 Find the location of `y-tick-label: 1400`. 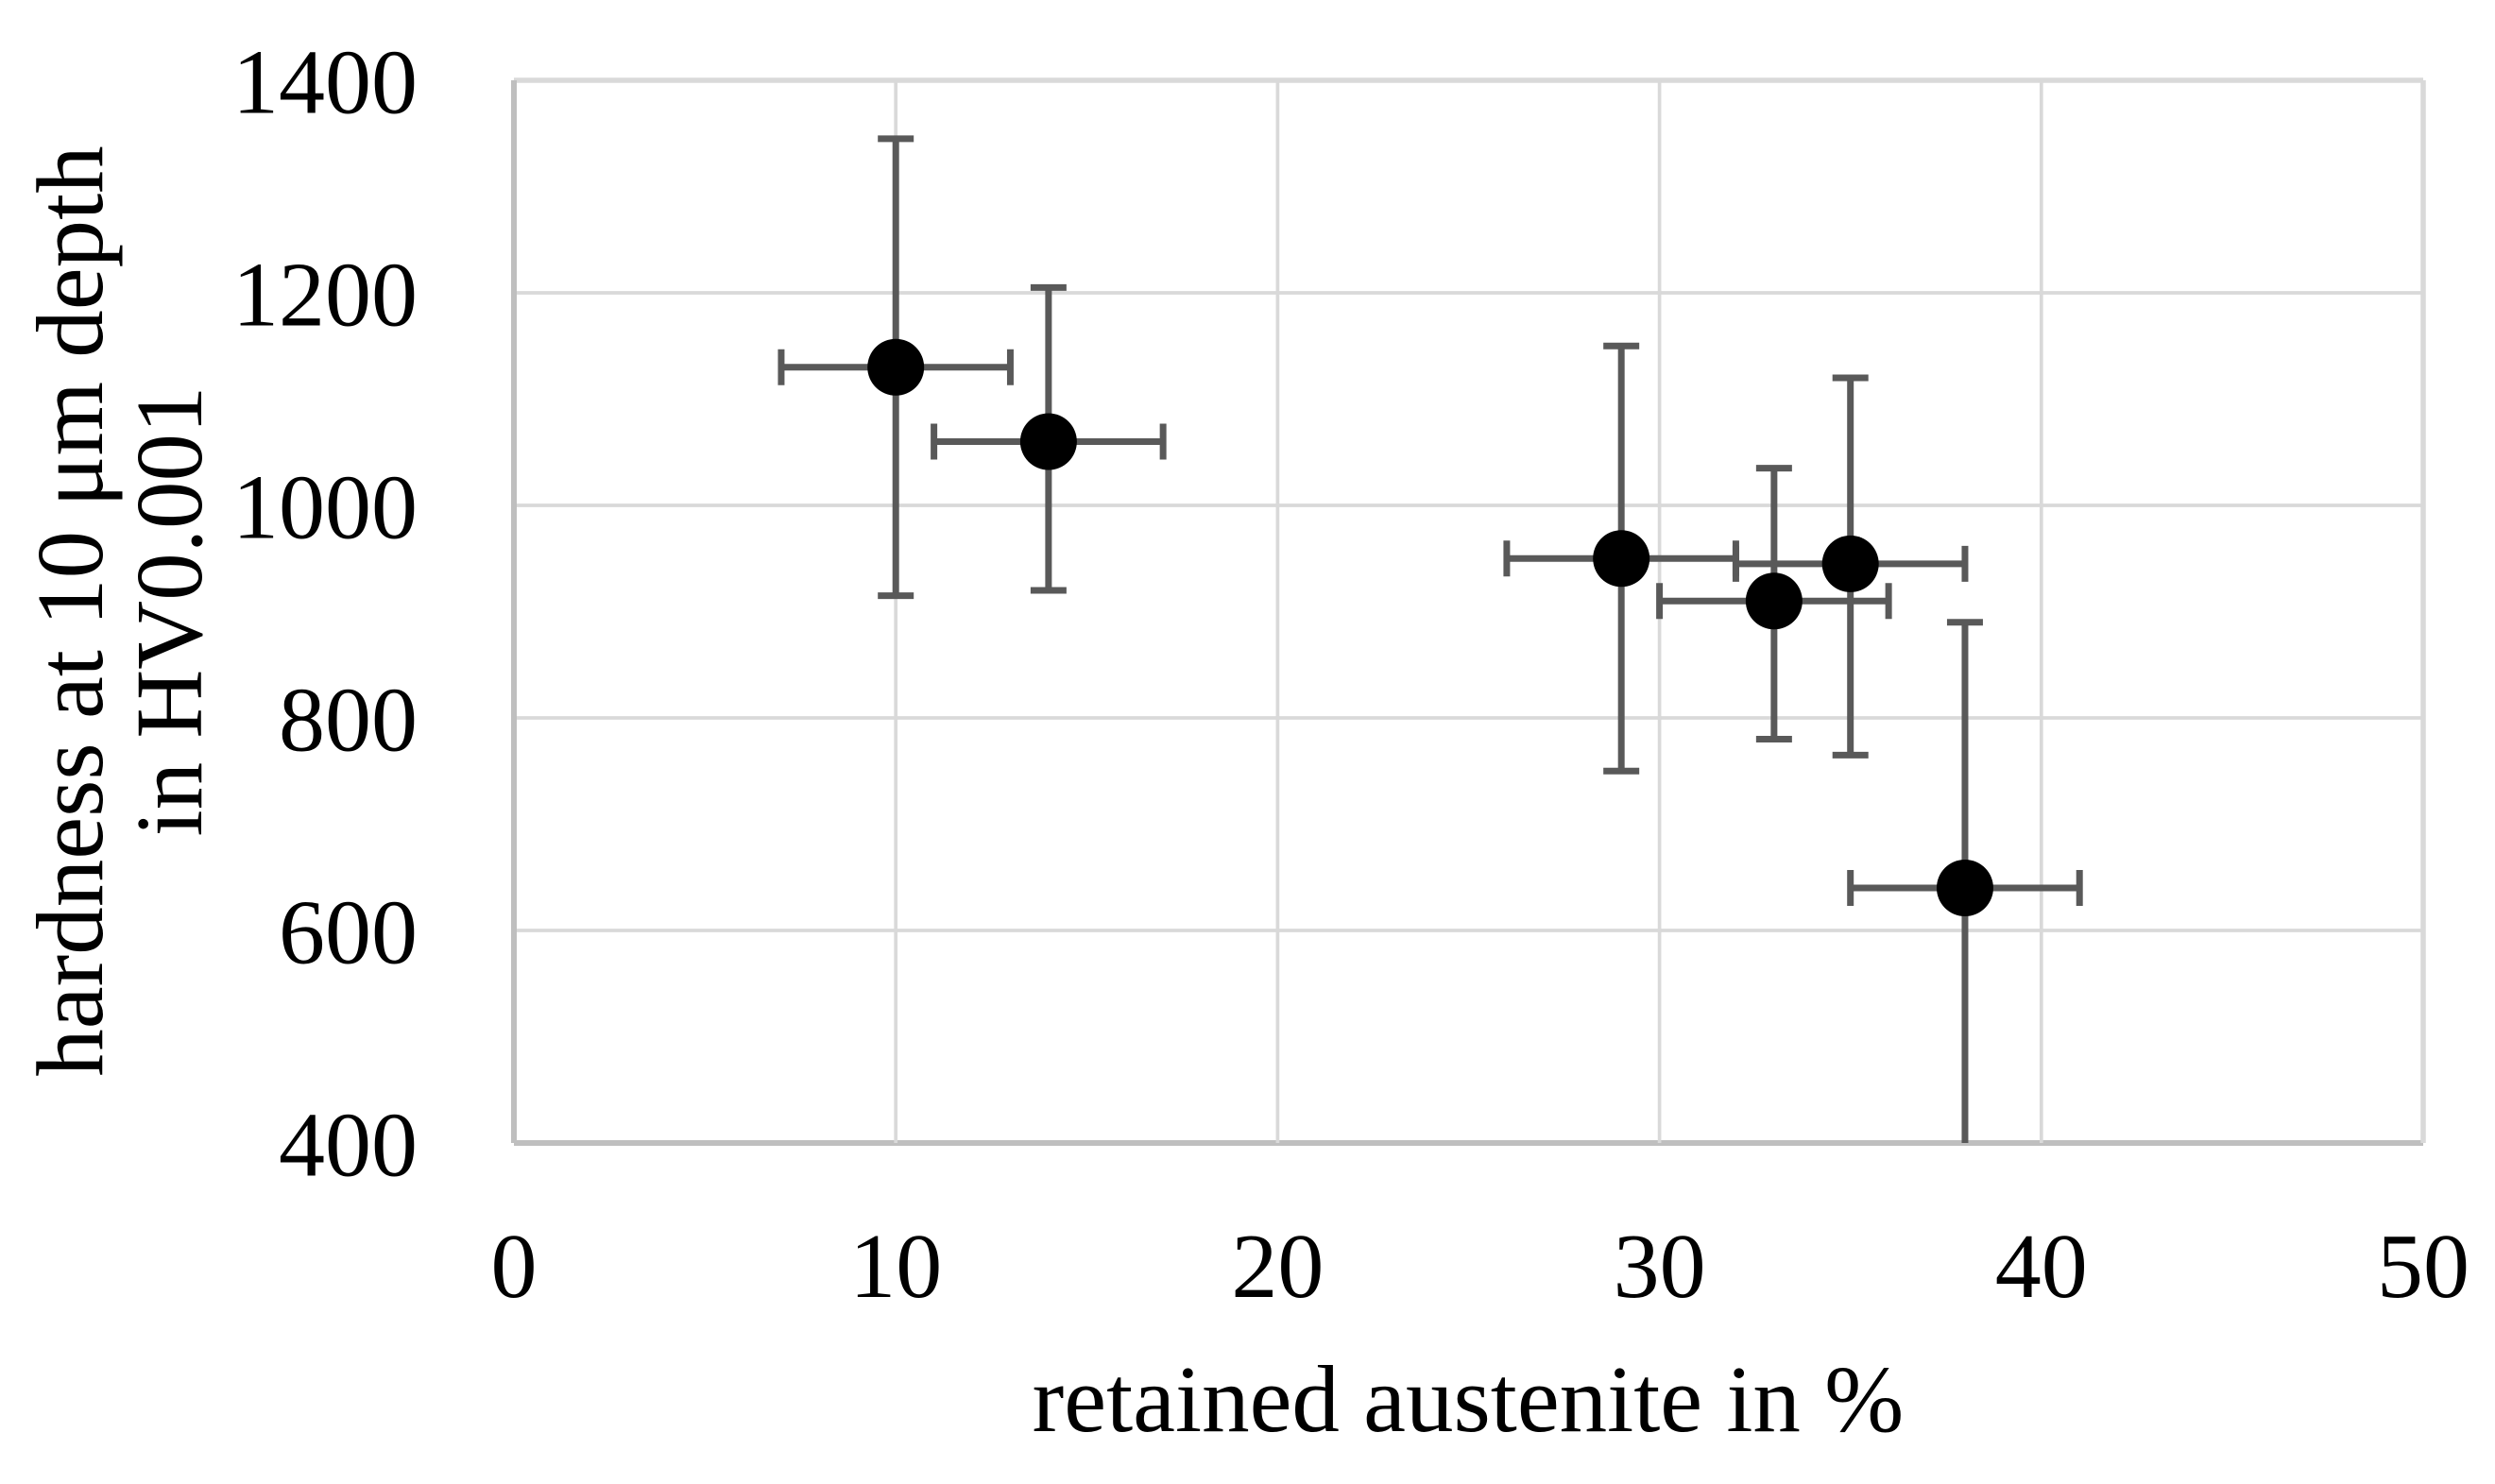

y-tick-label: 1400 is located at coordinates (325, 82).